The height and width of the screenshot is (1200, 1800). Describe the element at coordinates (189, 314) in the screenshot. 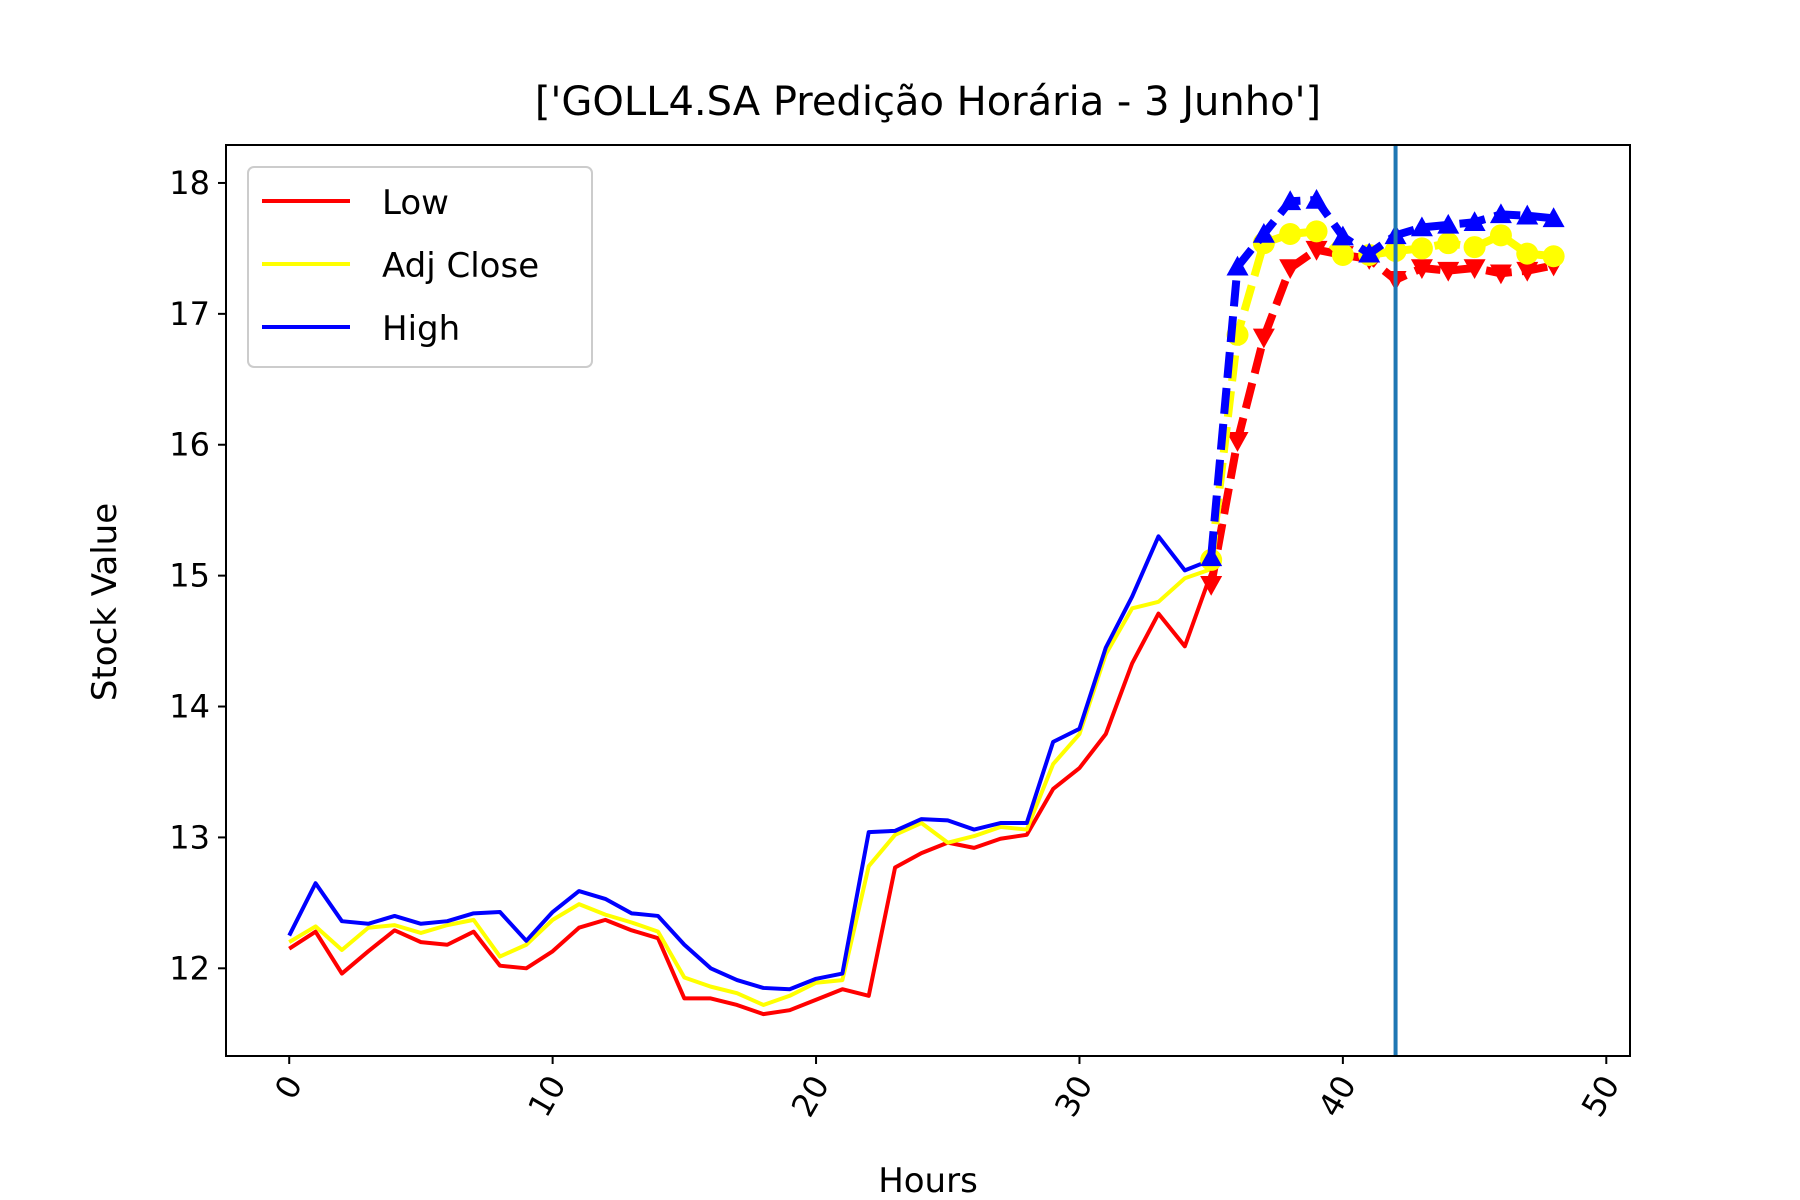

I see `y-tick-label: 17` at that location.